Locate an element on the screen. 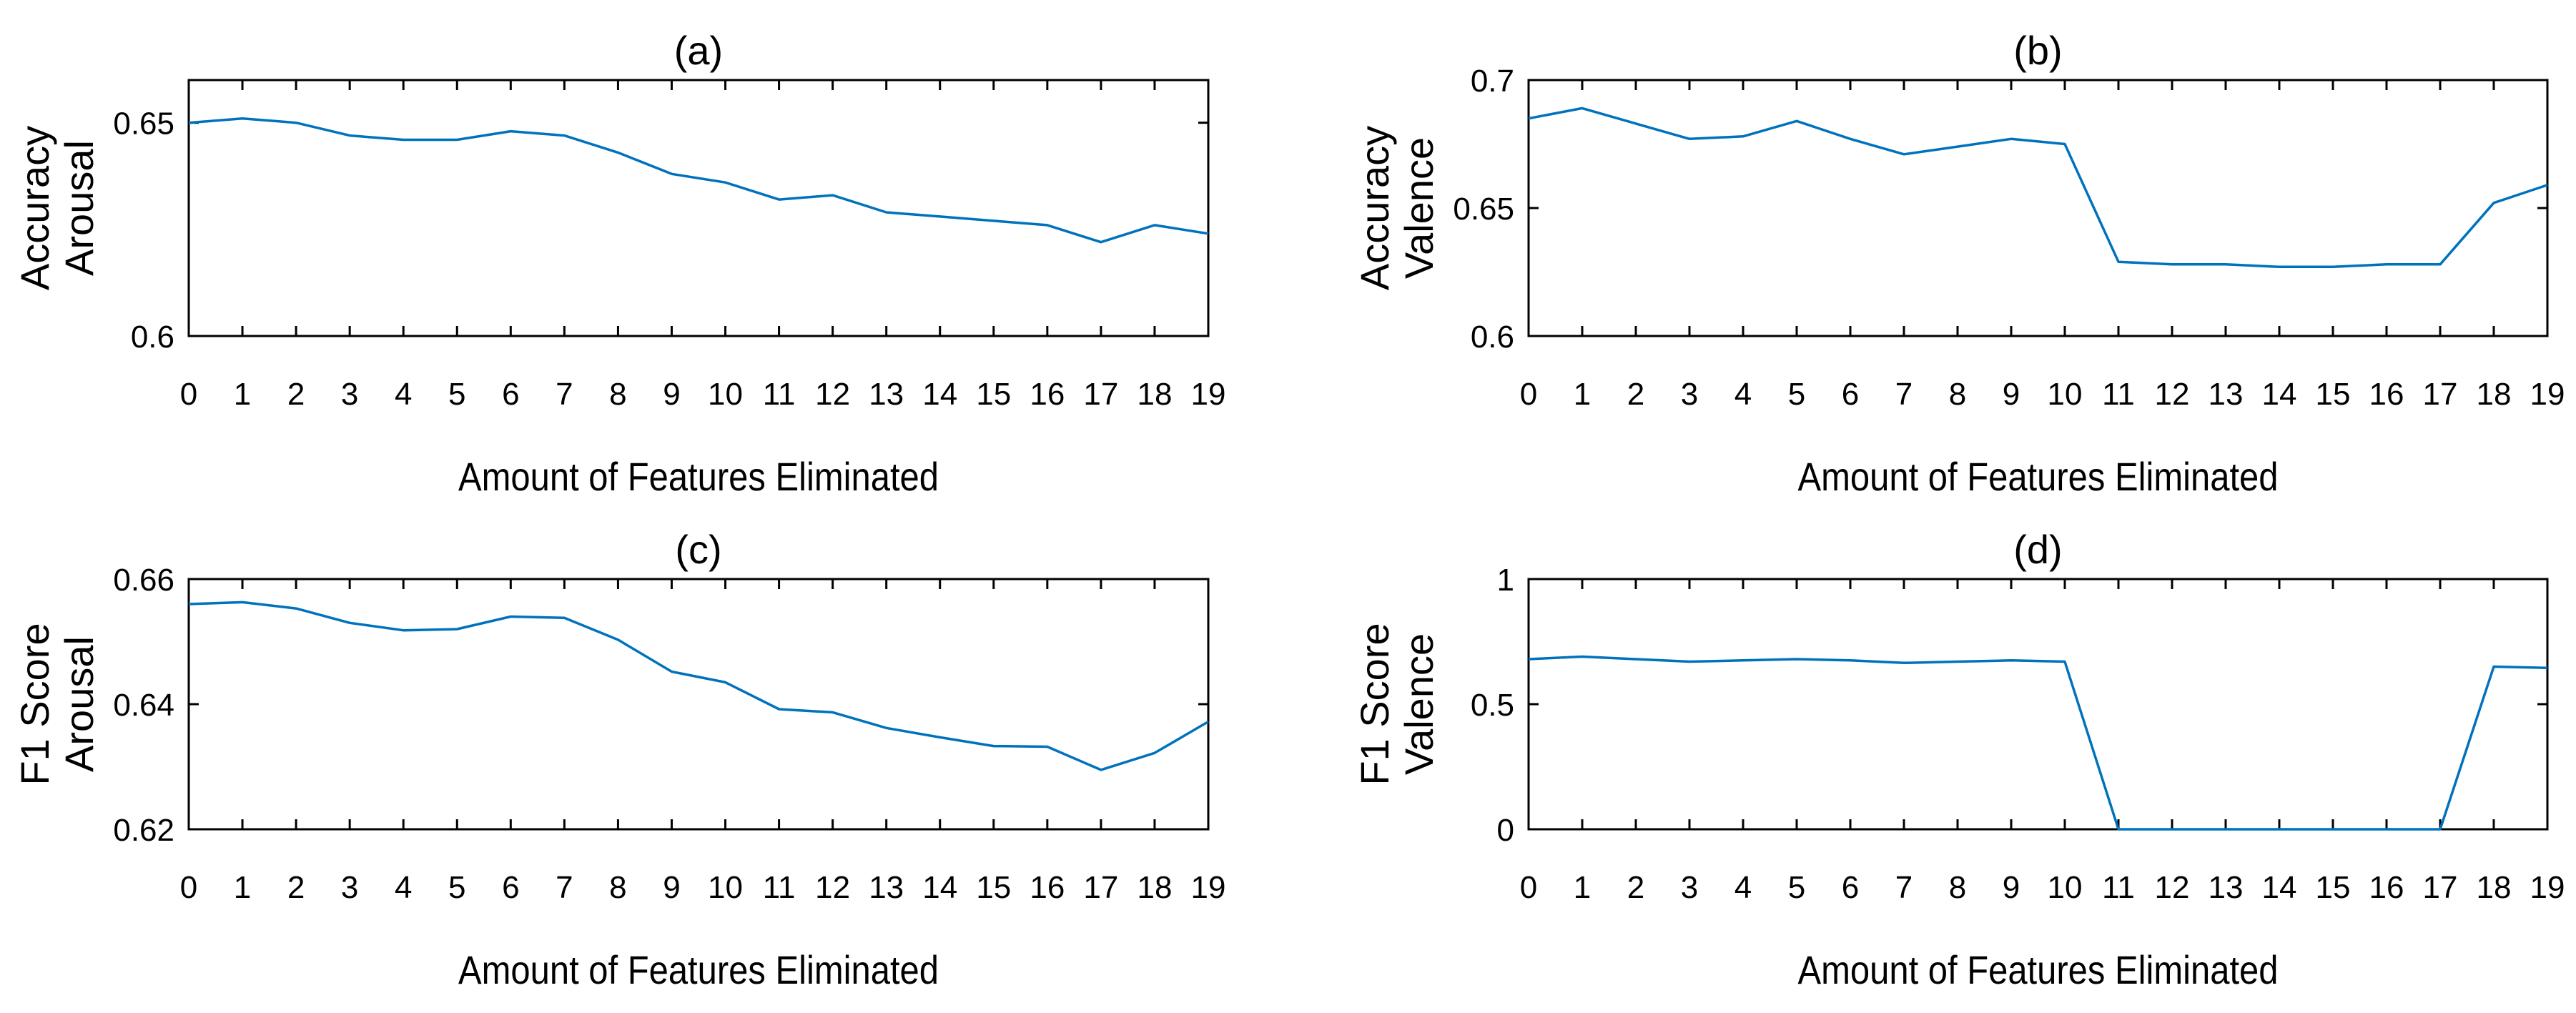 The height and width of the screenshot is (1013, 2576). y-tick-label: 0.6 is located at coordinates (152, 337).